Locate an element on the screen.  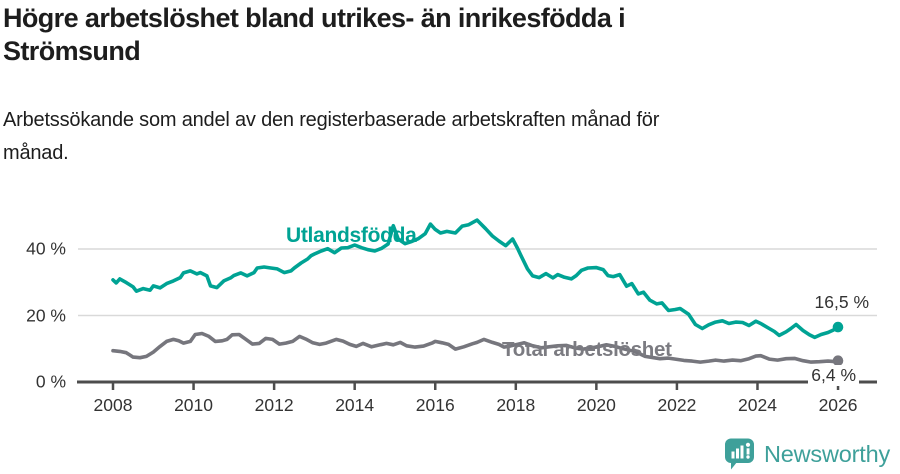
x-tick-label: 2016 is located at coordinates (435, 405).